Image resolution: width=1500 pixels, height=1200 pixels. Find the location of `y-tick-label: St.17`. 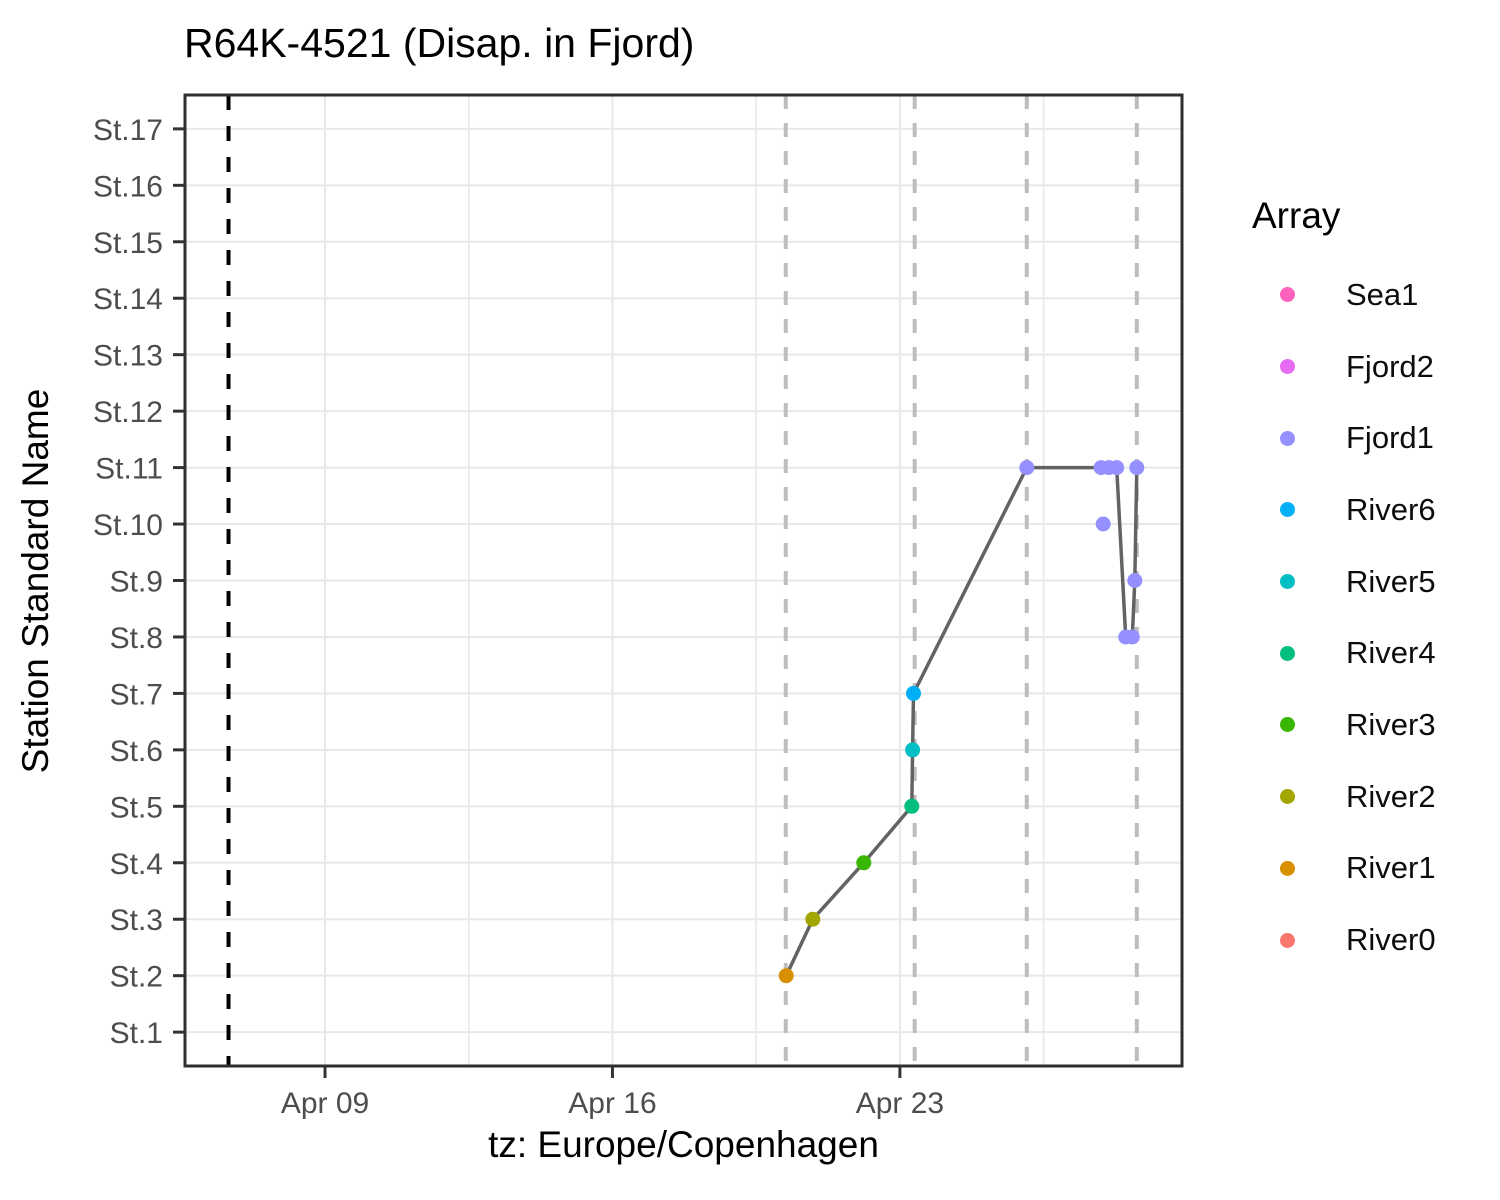

y-tick-label: St.17 is located at coordinates (128, 130).